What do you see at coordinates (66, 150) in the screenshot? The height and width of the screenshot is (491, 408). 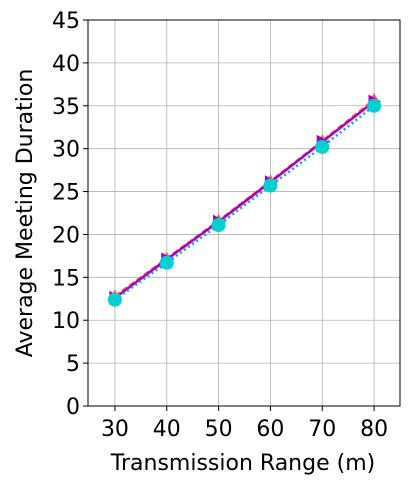 I see `y-tick-label: 30` at bounding box center [66, 150].